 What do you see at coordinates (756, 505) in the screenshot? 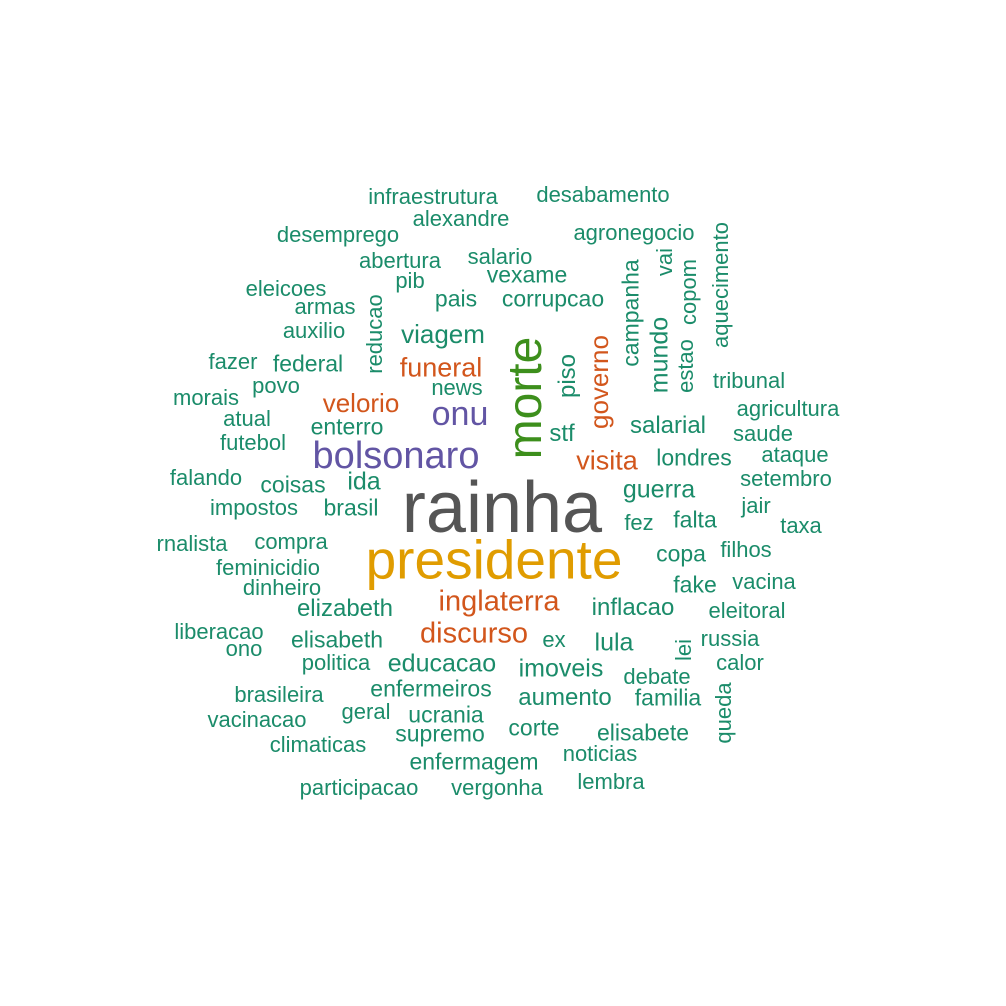
I see `word-jair: jair` at bounding box center [756, 505].